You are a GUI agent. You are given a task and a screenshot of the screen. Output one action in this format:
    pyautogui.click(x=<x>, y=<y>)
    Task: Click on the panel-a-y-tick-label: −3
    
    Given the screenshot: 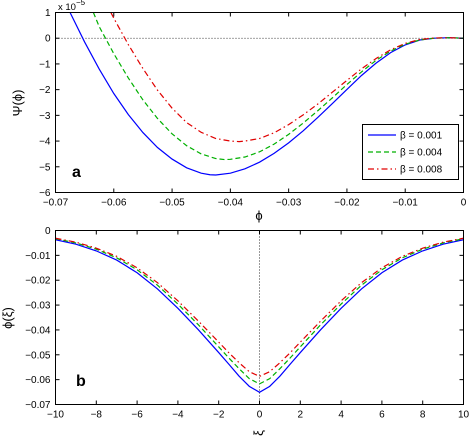 What is the action you would take?
    pyautogui.click(x=45, y=116)
    